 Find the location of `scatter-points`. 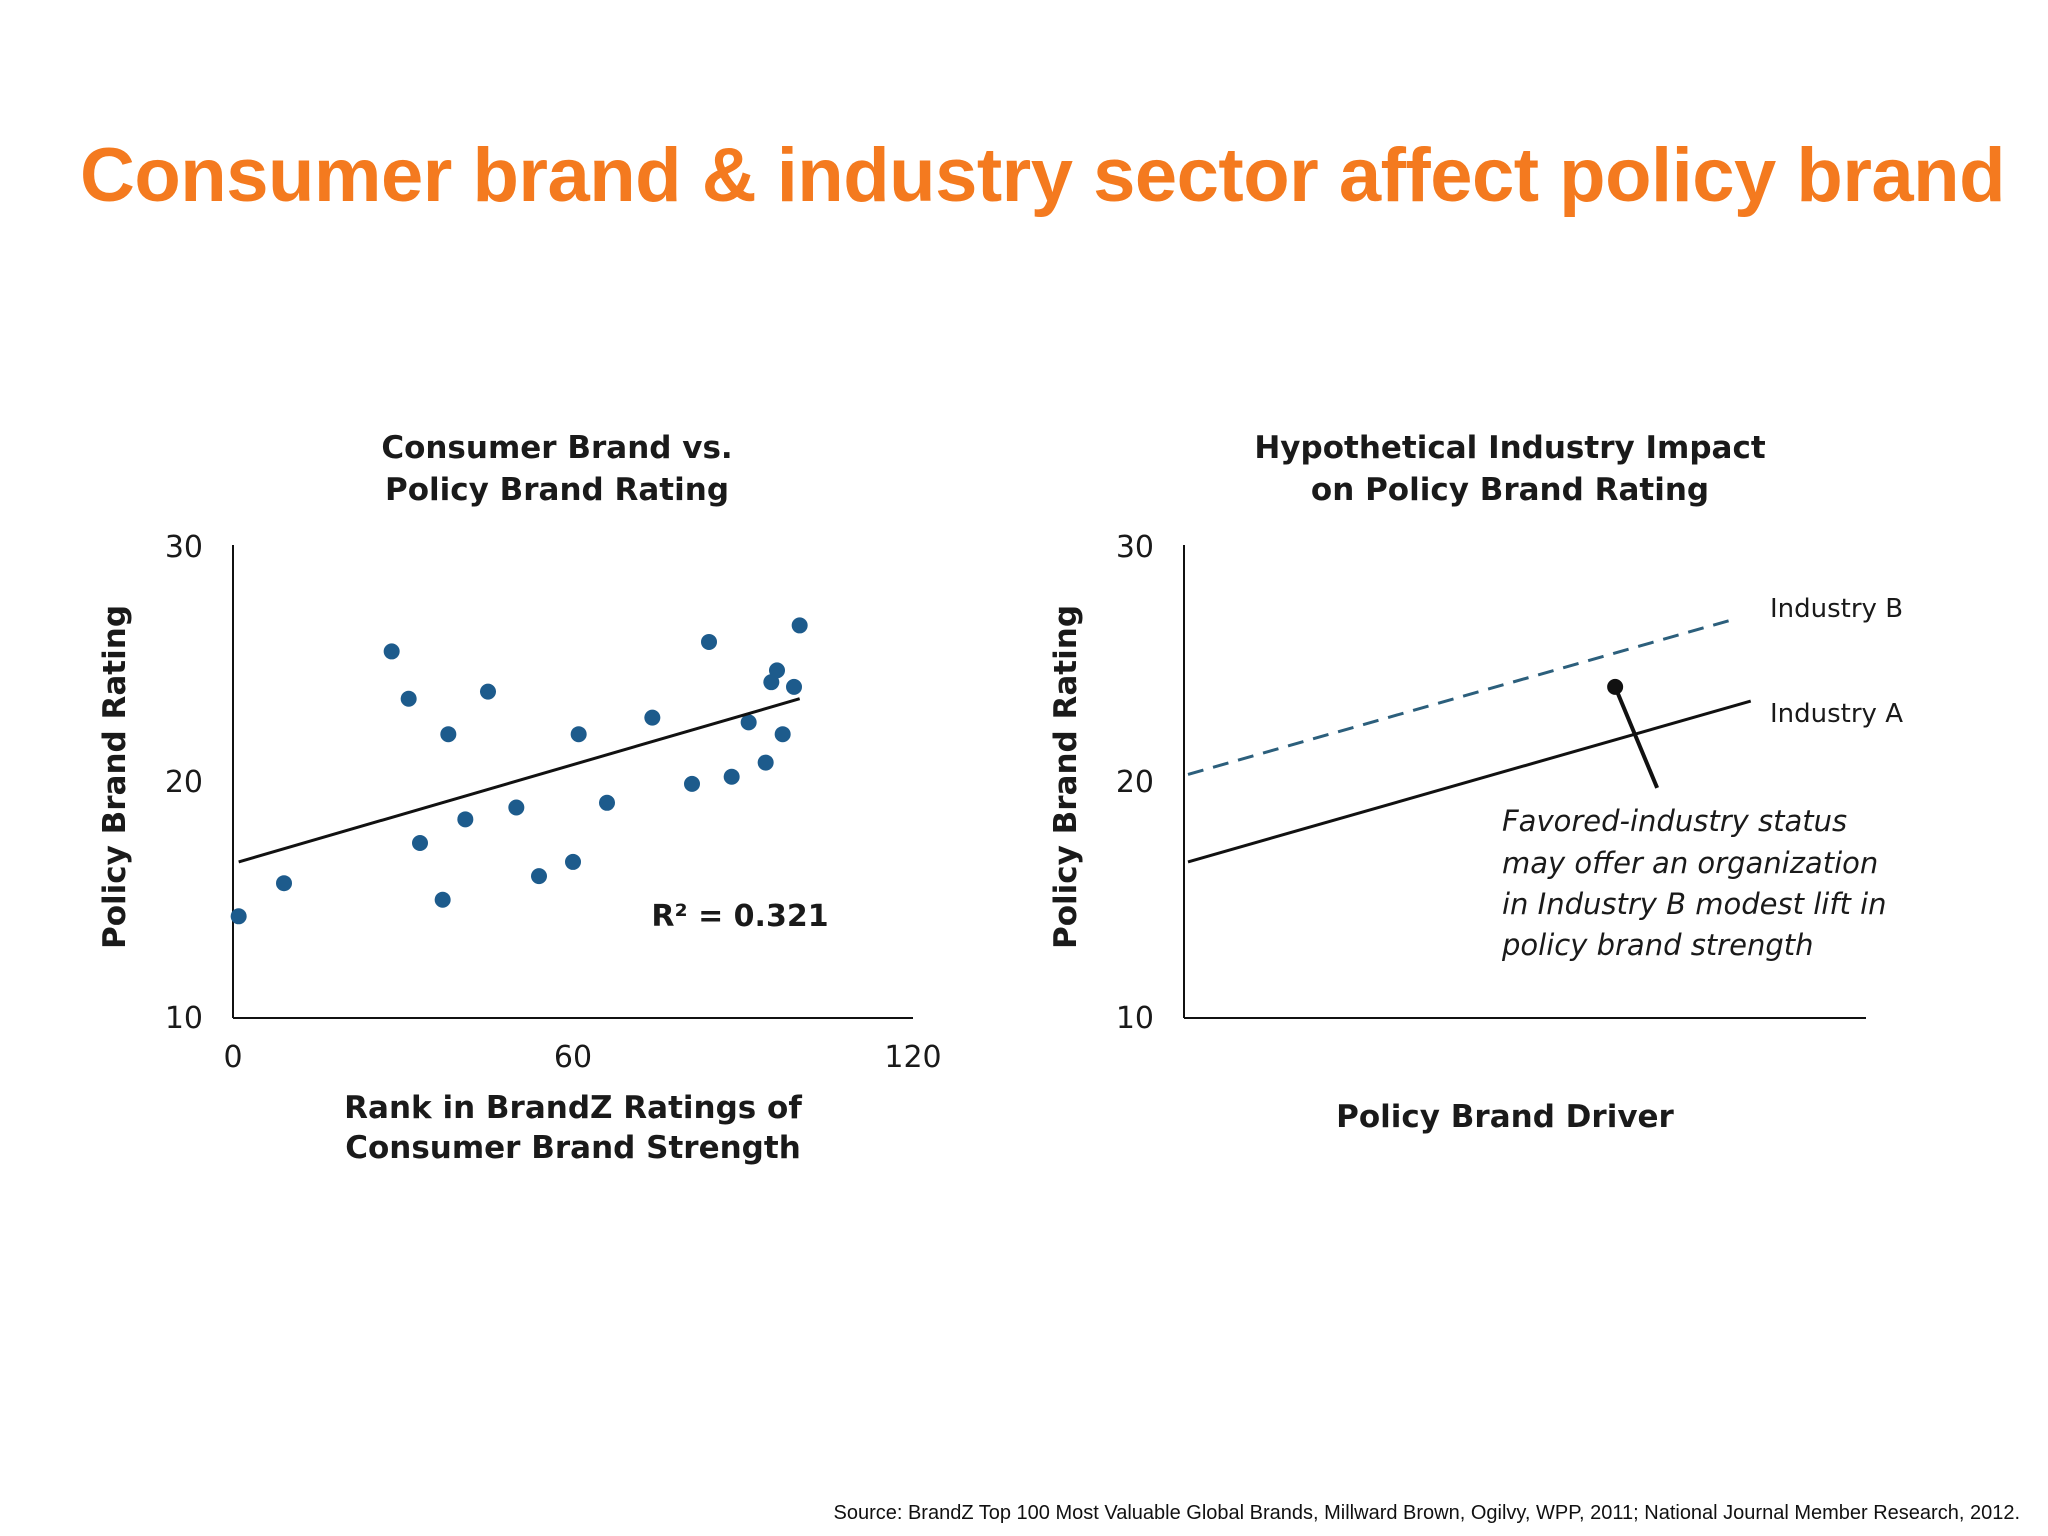

scatter-points is located at coordinates (519, 771).